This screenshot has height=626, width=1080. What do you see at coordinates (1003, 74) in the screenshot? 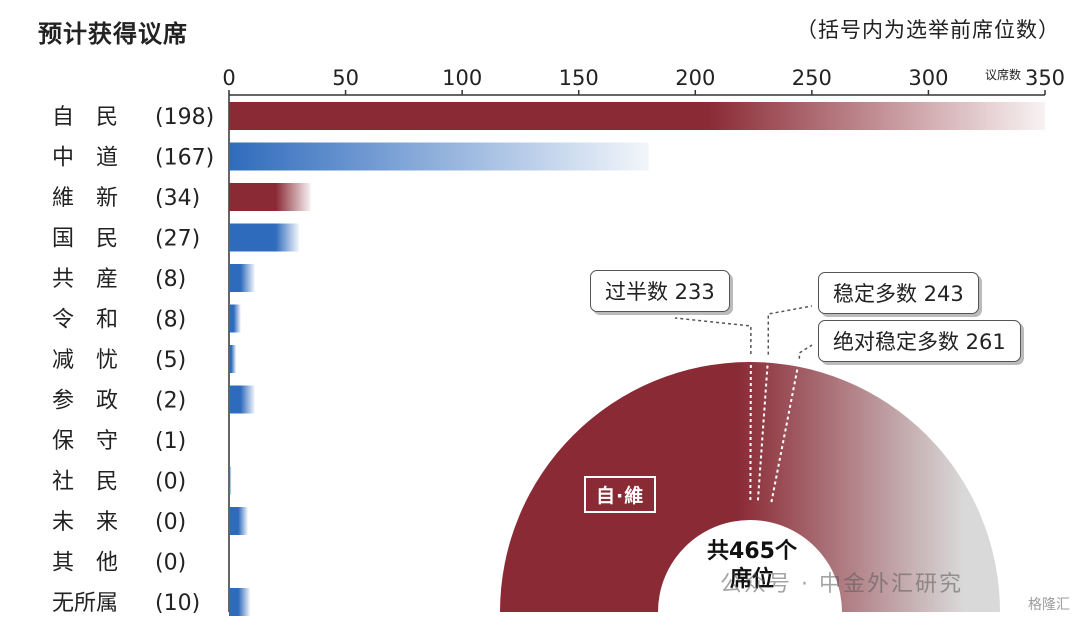
I see `x-axis-unit: 议席数` at bounding box center [1003, 74].